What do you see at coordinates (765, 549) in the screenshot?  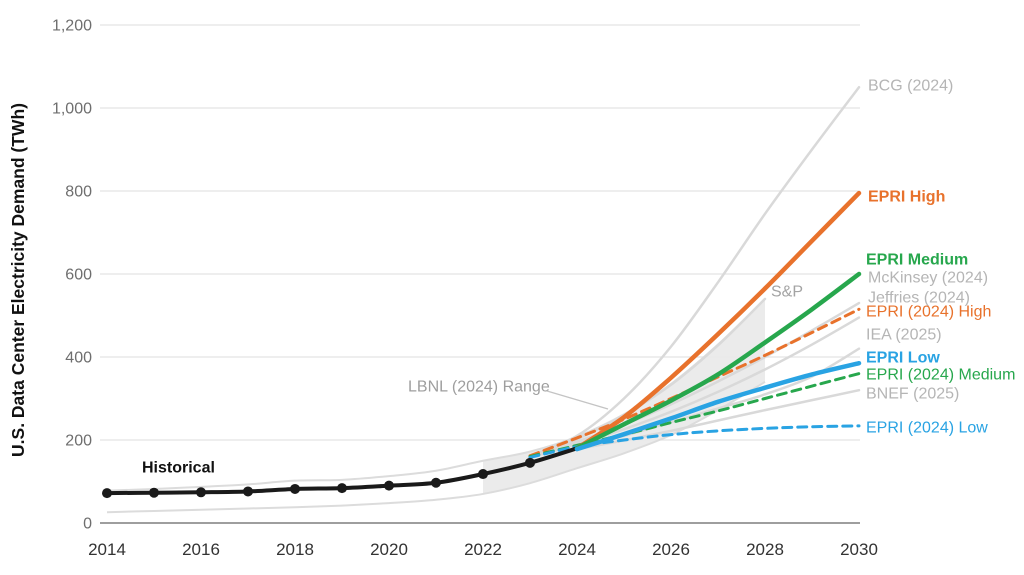 I see `x-tick-label-2028: 2028` at bounding box center [765, 549].